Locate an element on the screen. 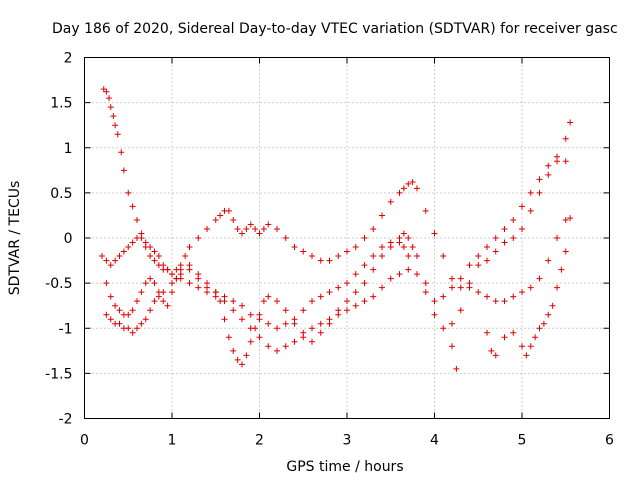  y-tick-label: -2 is located at coordinates (66, 420).